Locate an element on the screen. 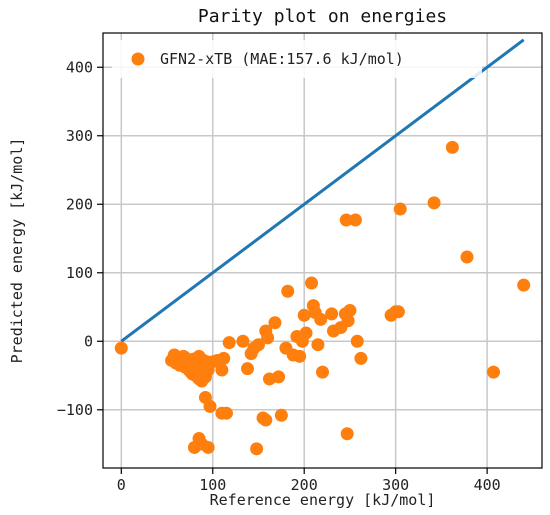  x-tick-label: 400 is located at coordinates (487, 485).